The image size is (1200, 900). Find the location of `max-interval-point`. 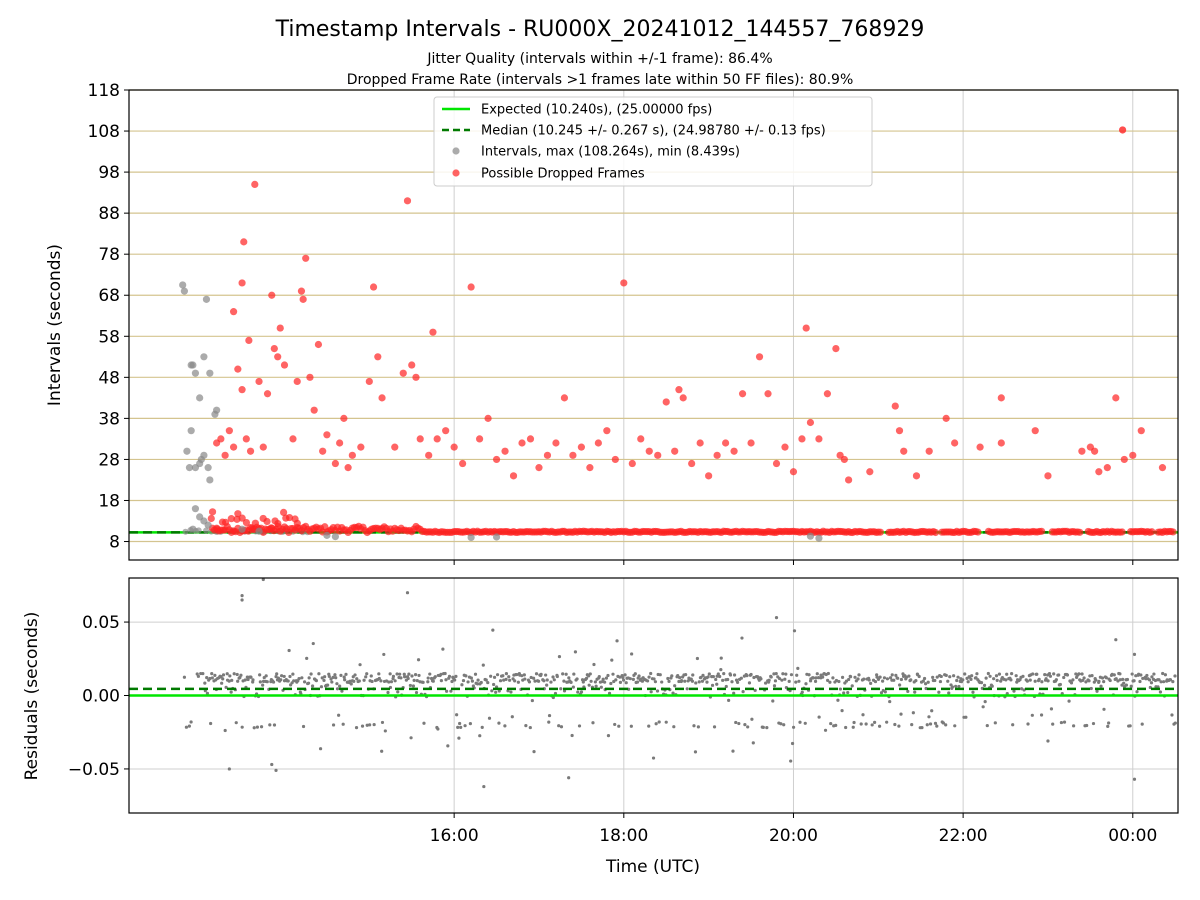

max-interval-point is located at coordinates (1123, 130).